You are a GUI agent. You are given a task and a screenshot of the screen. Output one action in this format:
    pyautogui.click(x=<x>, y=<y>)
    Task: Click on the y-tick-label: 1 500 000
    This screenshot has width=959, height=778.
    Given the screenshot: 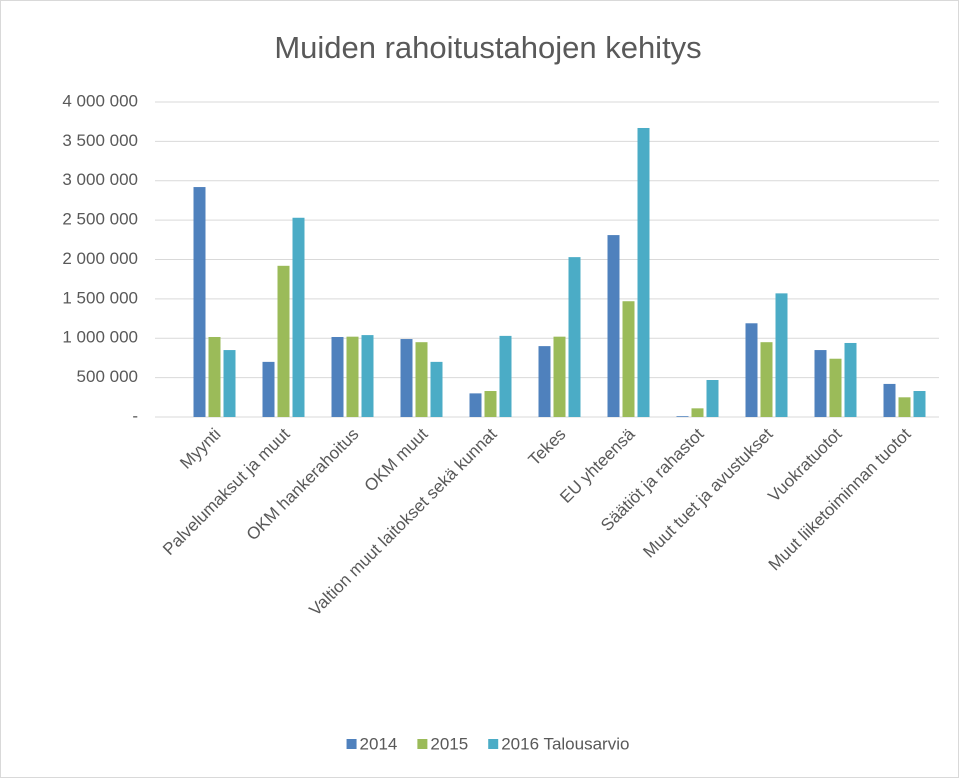 What is the action you would take?
    pyautogui.click(x=100, y=297)
    